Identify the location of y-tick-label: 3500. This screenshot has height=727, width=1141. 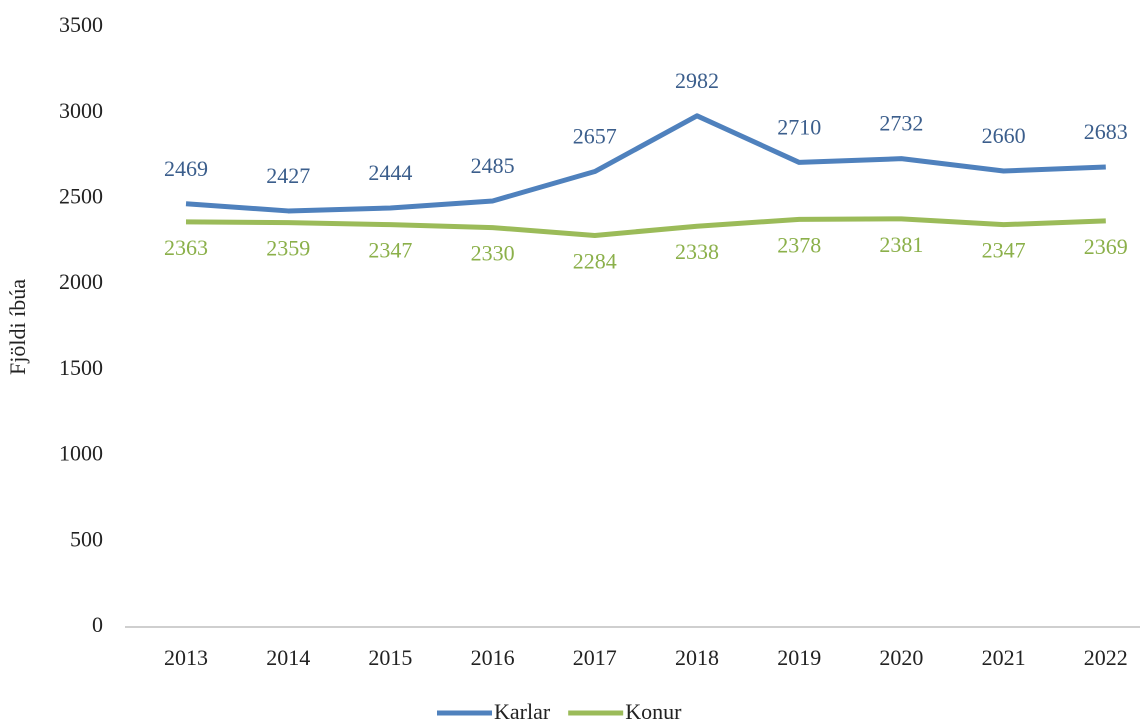
(81, 24).